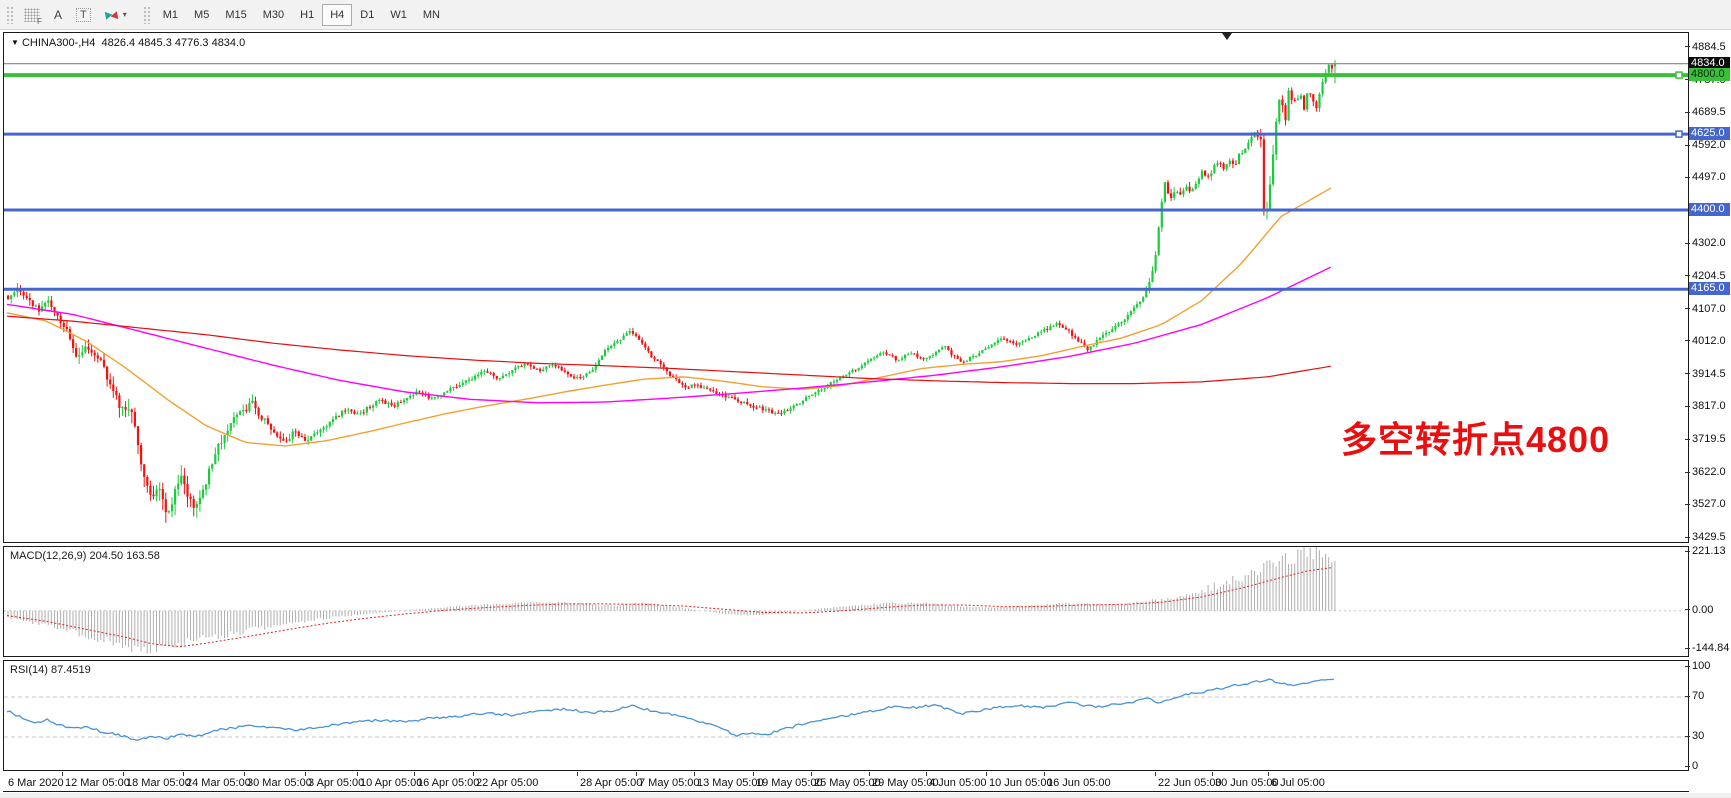 The width and height of the screenshot is (1731, 798). Describe the element at coordinates (367, 15) in the screenshot. I see `timeframe-button-d1: D1` at that location.